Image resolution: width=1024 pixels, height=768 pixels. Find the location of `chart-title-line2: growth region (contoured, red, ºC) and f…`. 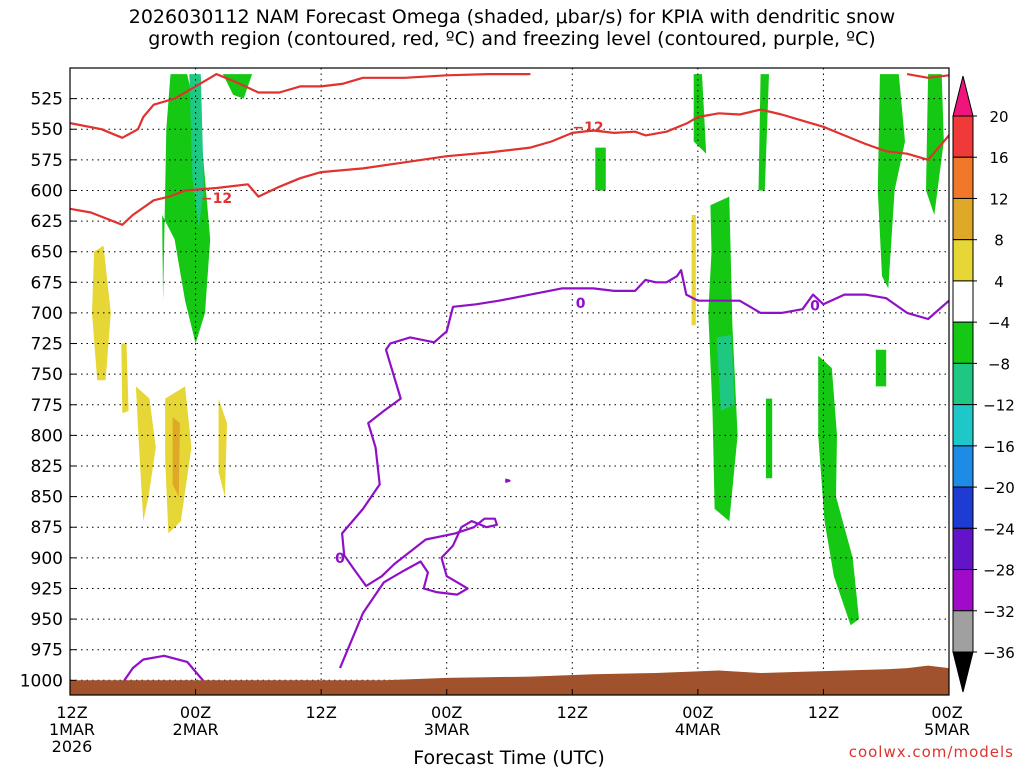

chart-title-line2: growth region (contoured, red, ºC) and f… is located at coordinates (512, 39).